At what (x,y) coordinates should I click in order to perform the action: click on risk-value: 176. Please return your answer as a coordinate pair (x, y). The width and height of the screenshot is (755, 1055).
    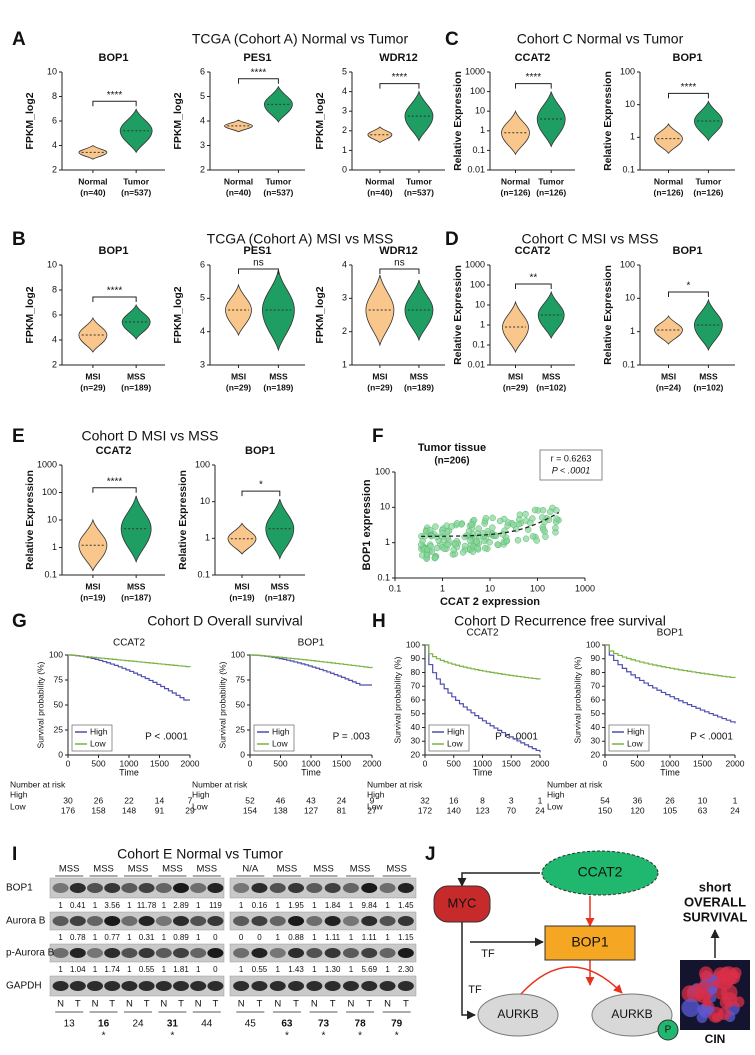
    Looking at the image, I should click on (68, 810).